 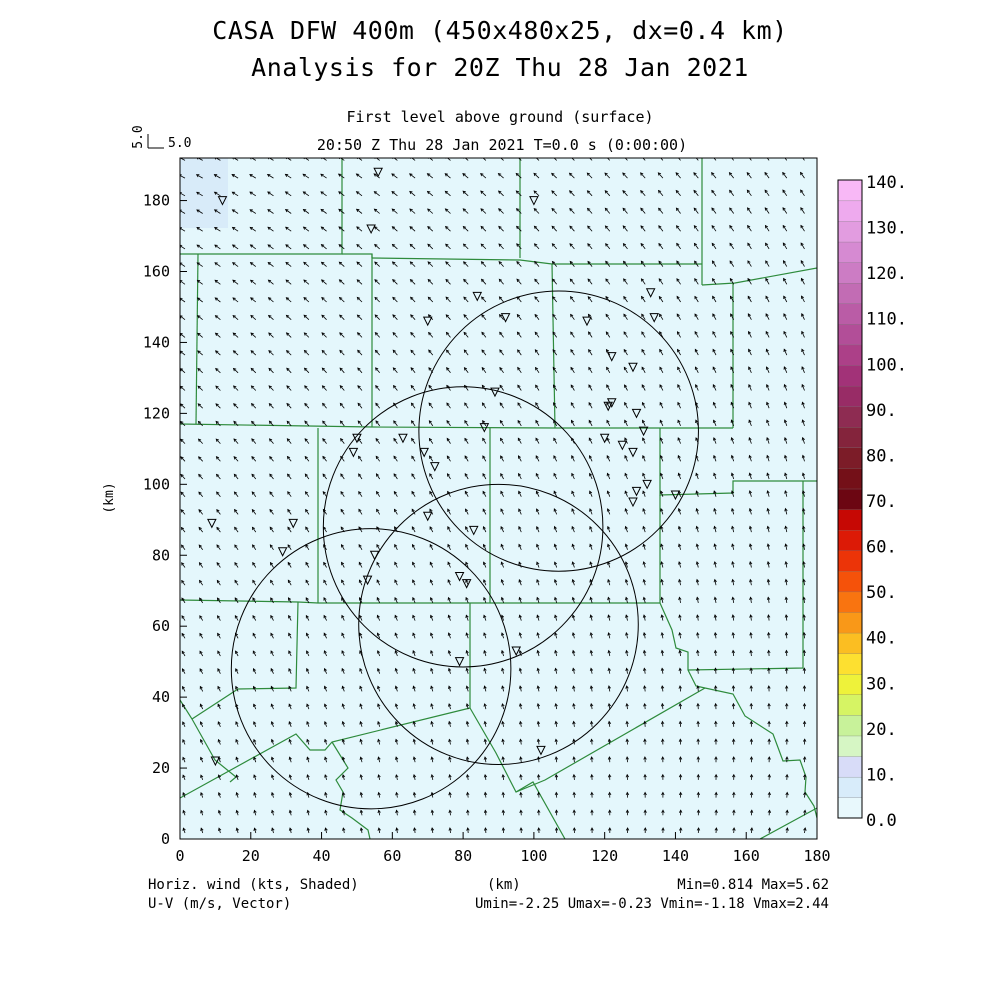 What do you see at coordinates (161, 768) in the screenshot?
I see `y-tick-label: 20` at bounding box center [161, 768].